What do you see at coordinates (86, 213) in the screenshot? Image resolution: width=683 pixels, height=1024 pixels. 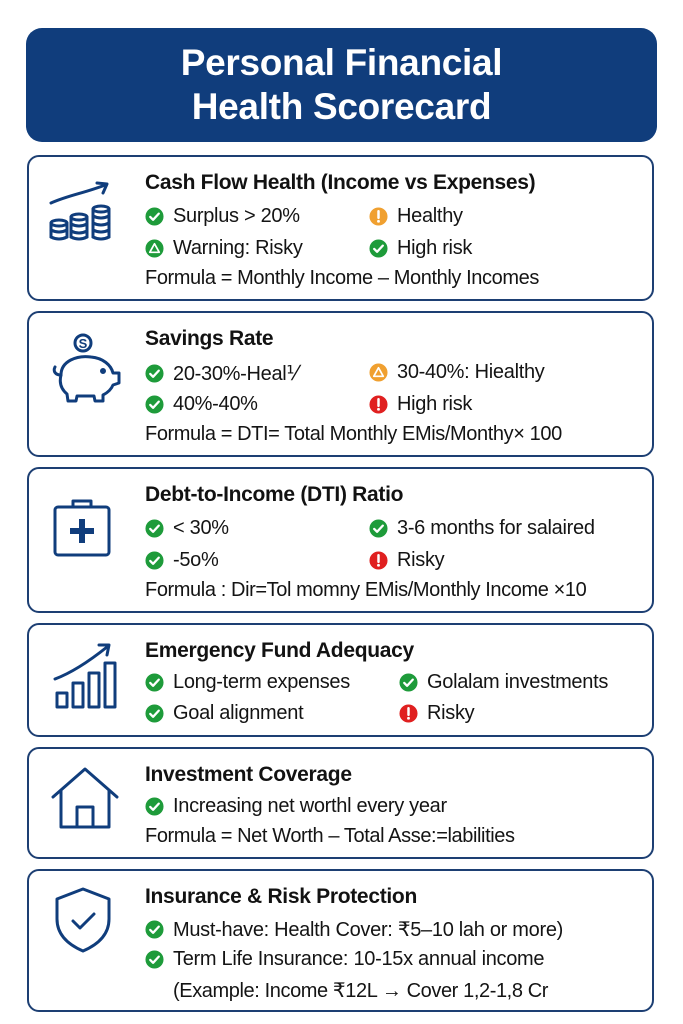 I see `coins-growth-icon` at bounding box center [86, 213].